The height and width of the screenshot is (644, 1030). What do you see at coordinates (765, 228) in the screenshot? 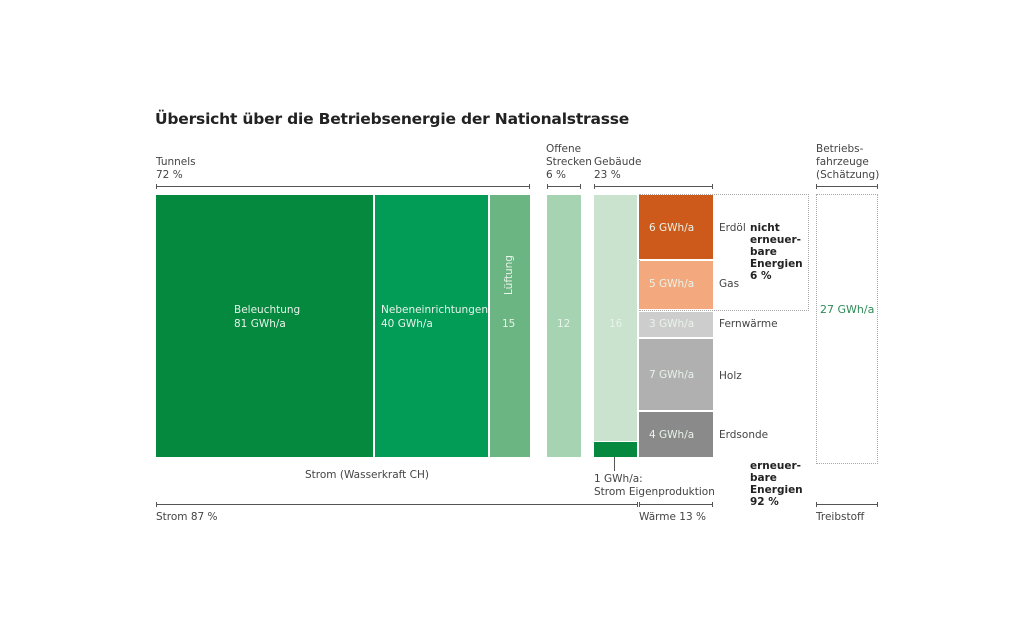
I see `nicht-line1: nicht` at bounding box center [765, 228].